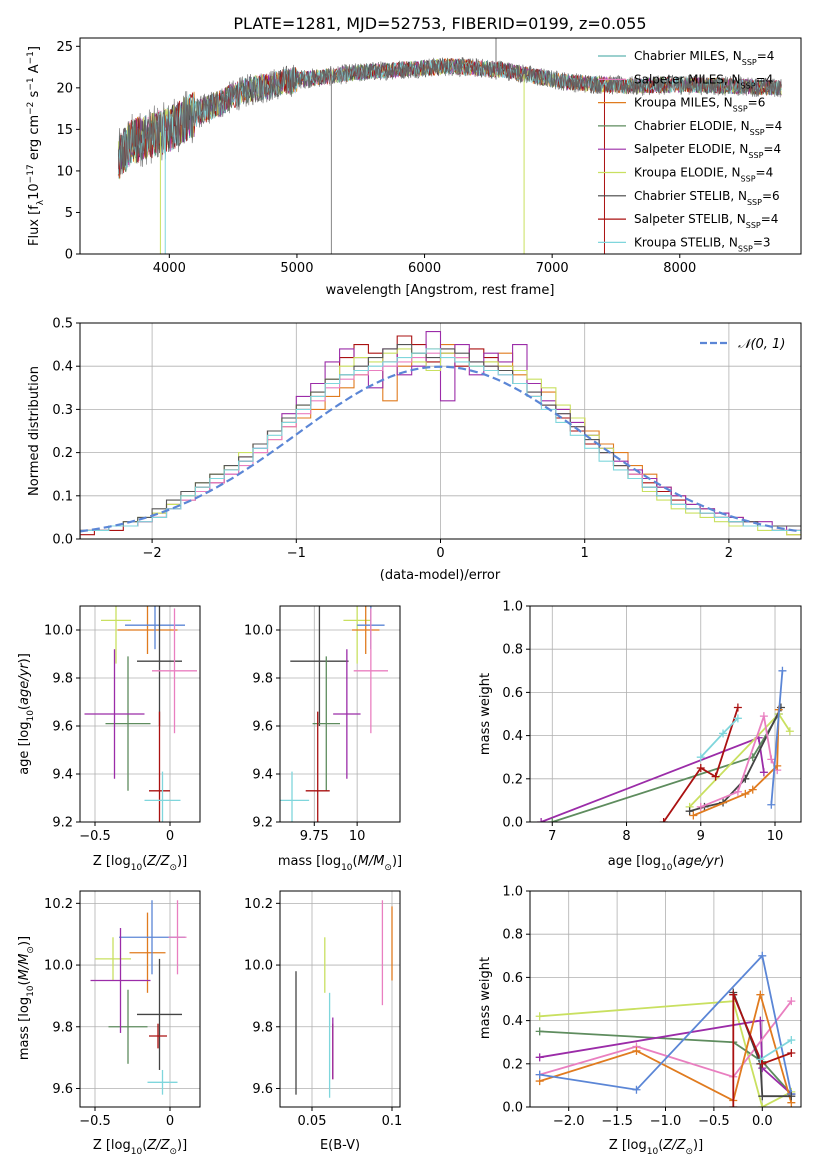 The height and width of the screenshot is (1170, 819). Describe the element at coordinates (58, 631) in the screenshot. I see `age-vs-z-ytick-label-4: 10.0` at that location.